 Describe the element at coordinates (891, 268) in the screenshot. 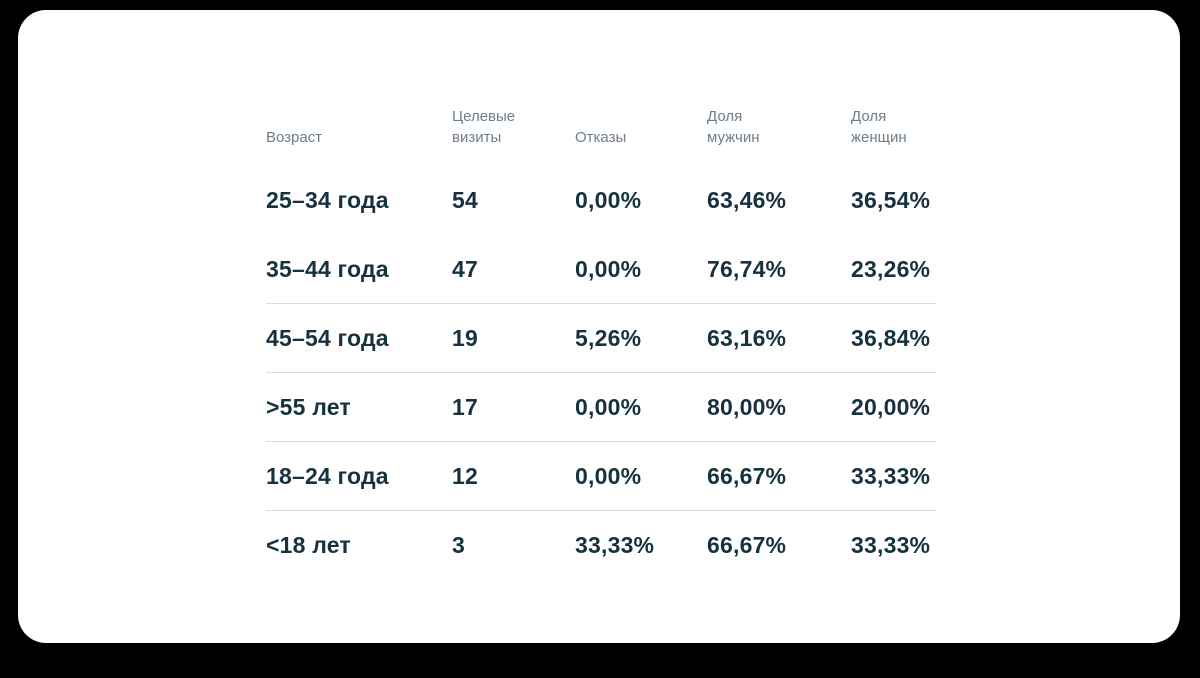

I see `female-share-cell: 23,26%` at that location.